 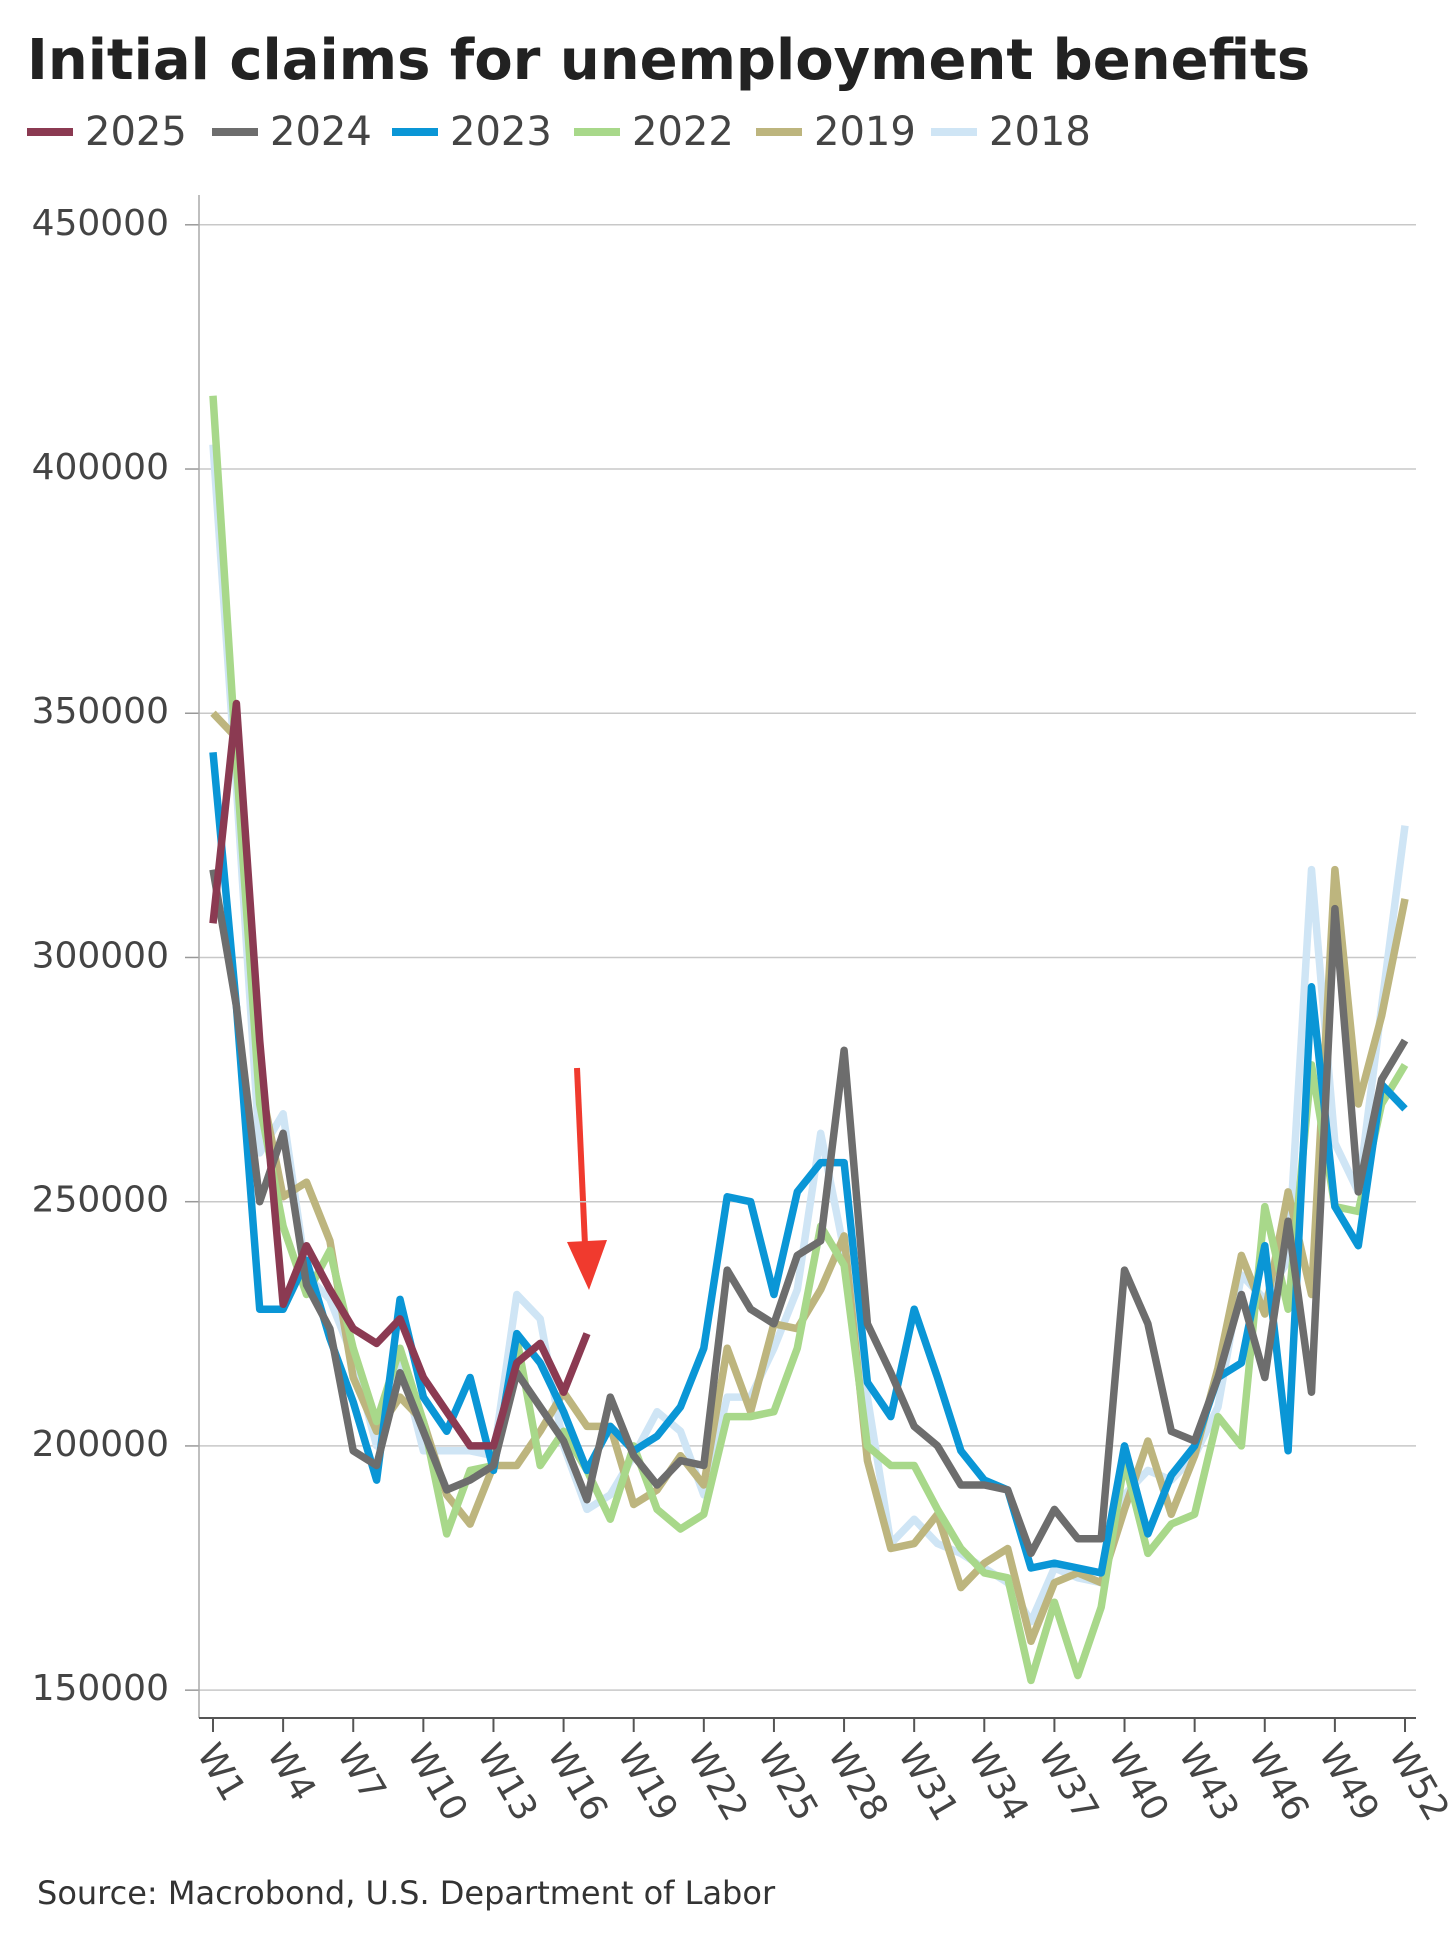 I want to click on legend-item: 2022, so click(x=654, y=132).